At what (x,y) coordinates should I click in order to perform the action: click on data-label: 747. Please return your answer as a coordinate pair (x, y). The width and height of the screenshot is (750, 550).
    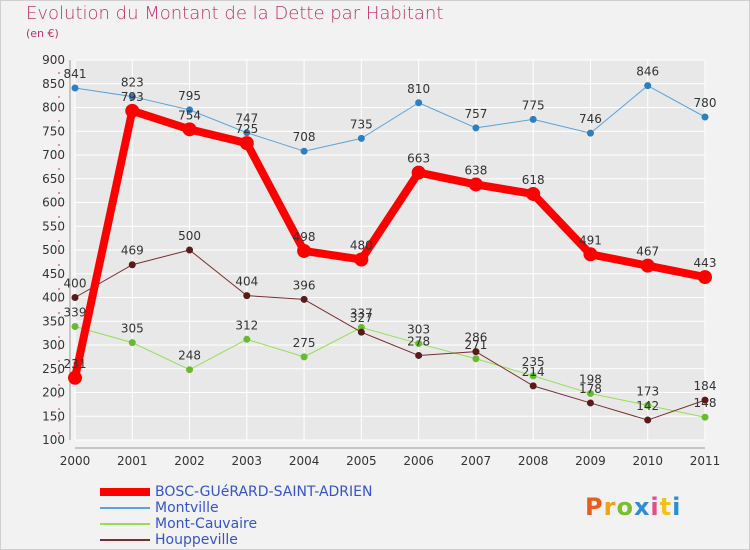
    Looking at the image, I should click on (246, 119).